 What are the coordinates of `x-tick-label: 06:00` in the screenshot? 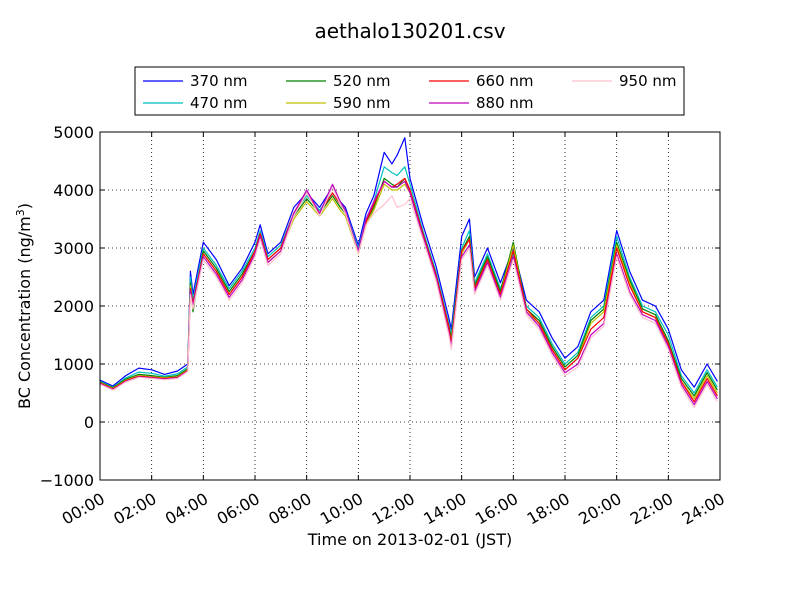 It's located at (238, 509).